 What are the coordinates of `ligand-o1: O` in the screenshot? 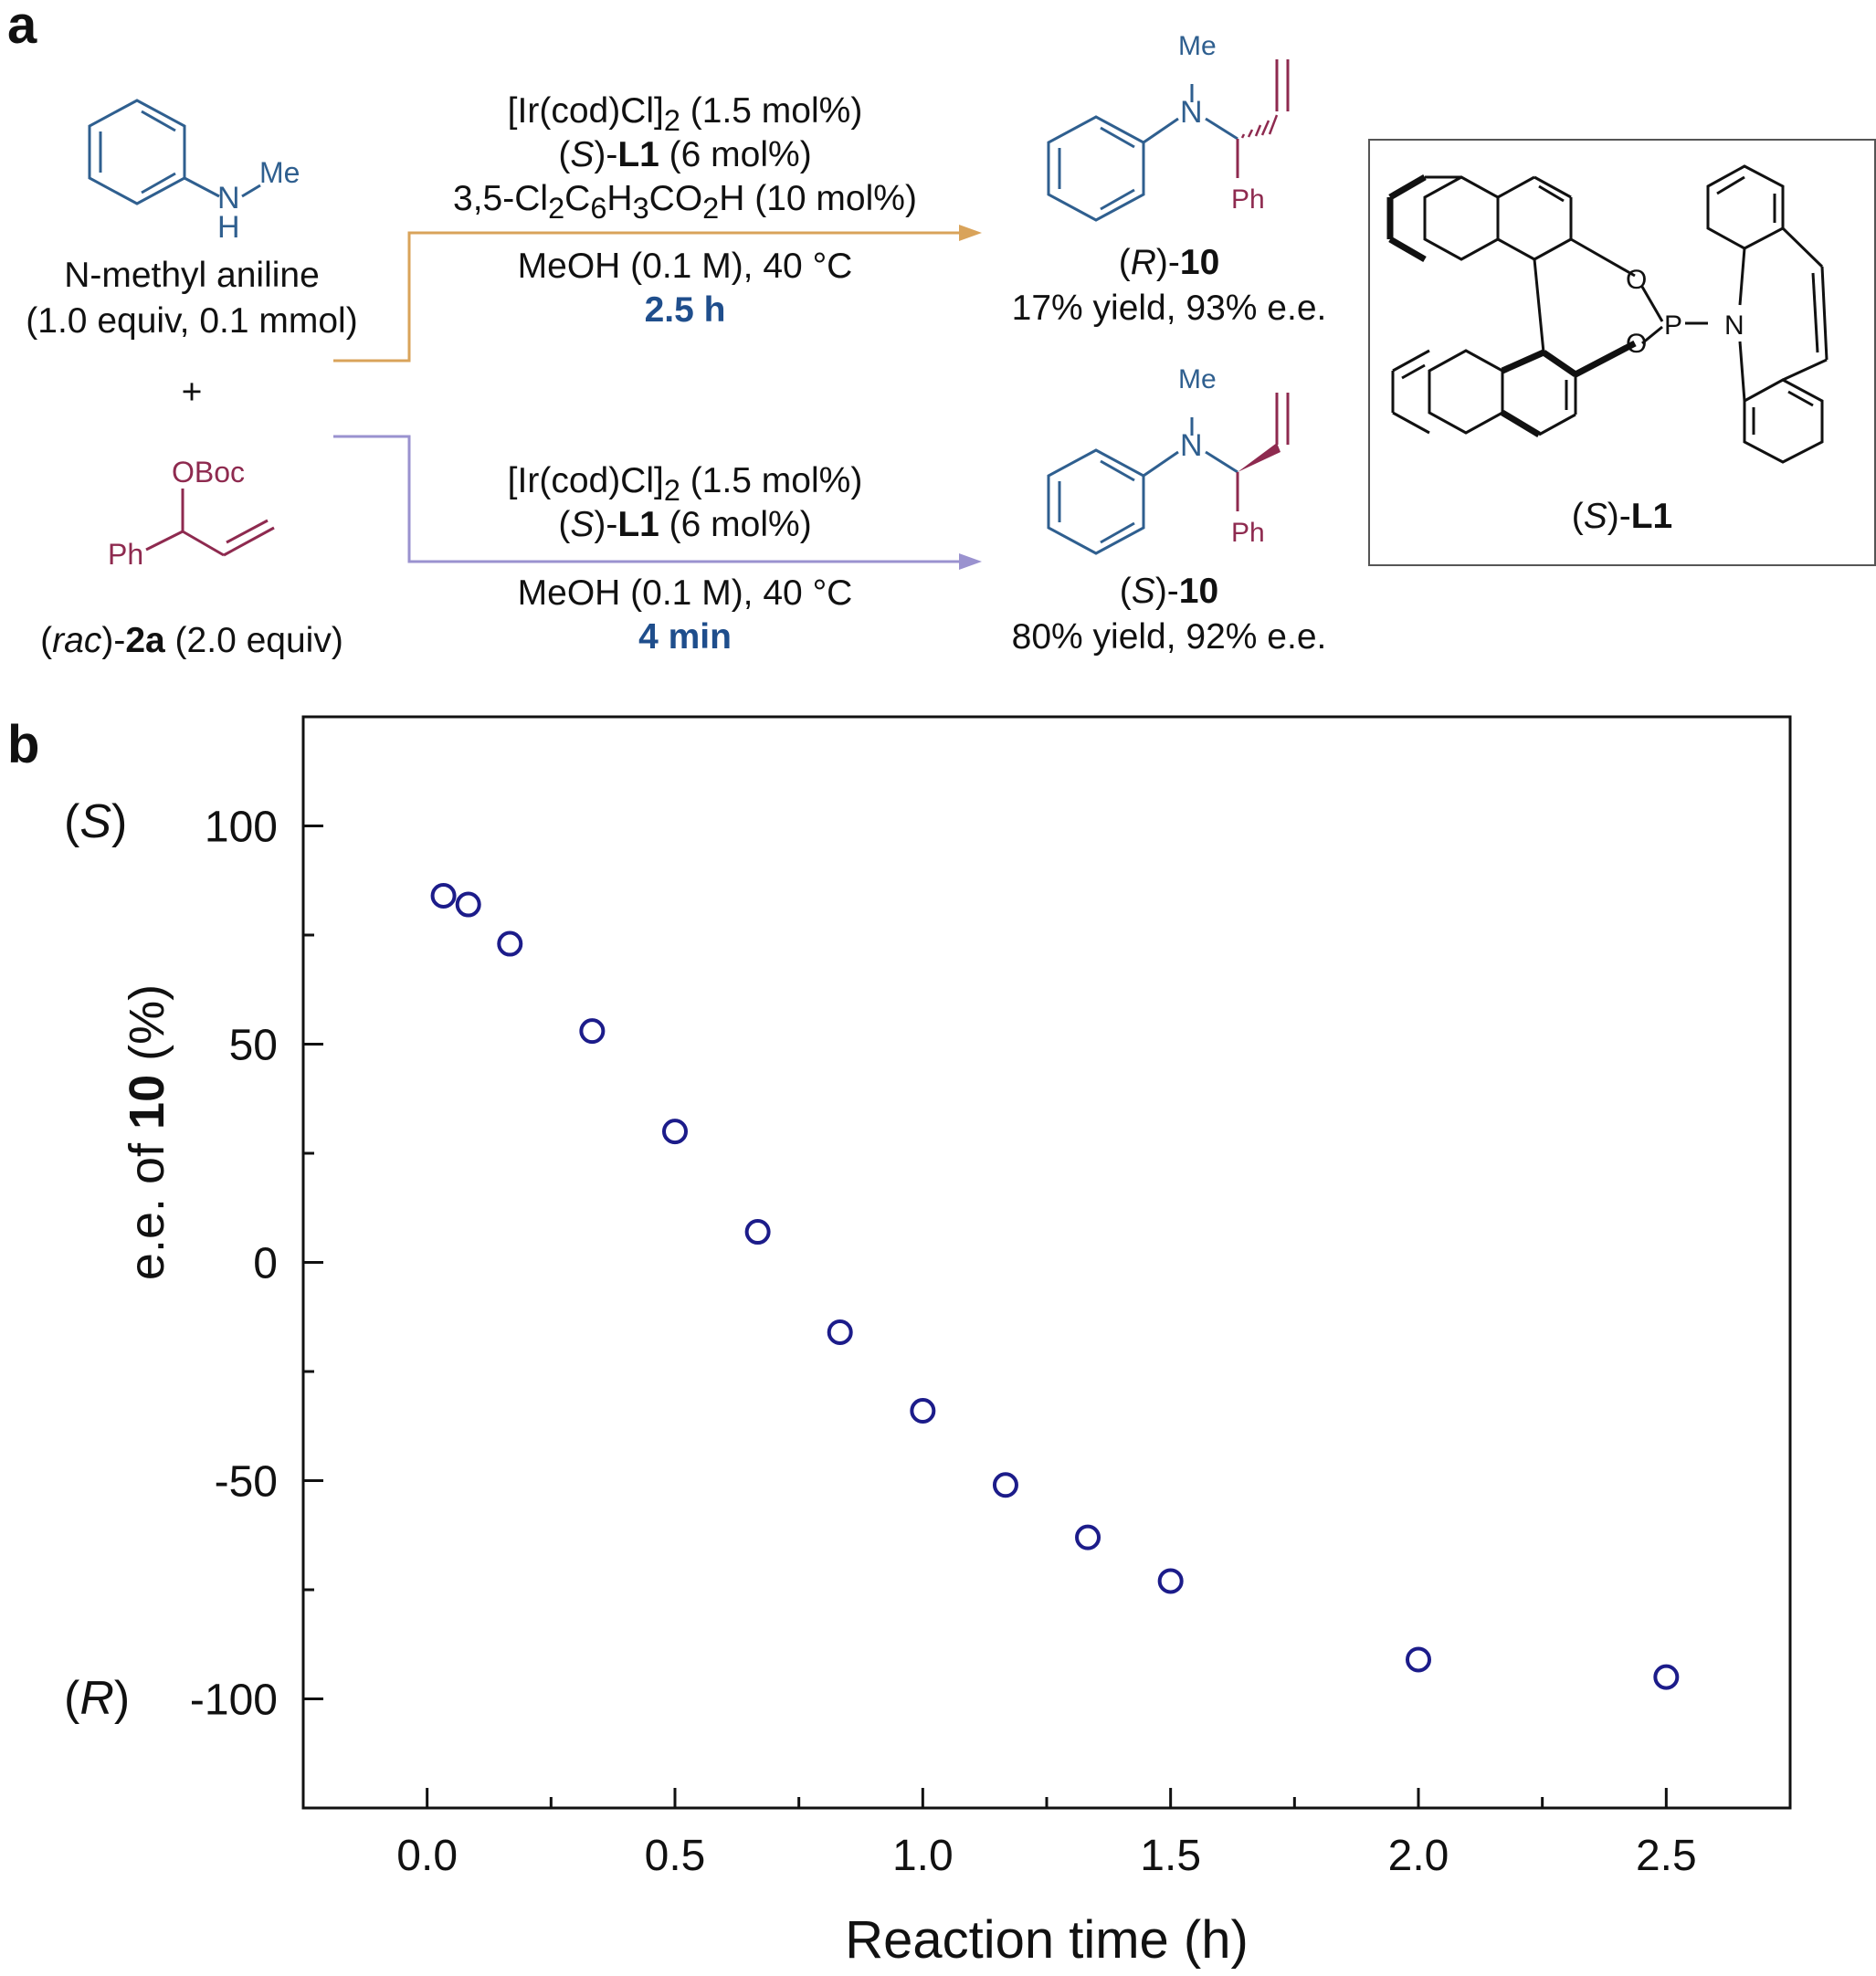 It's located at (1636, 280).